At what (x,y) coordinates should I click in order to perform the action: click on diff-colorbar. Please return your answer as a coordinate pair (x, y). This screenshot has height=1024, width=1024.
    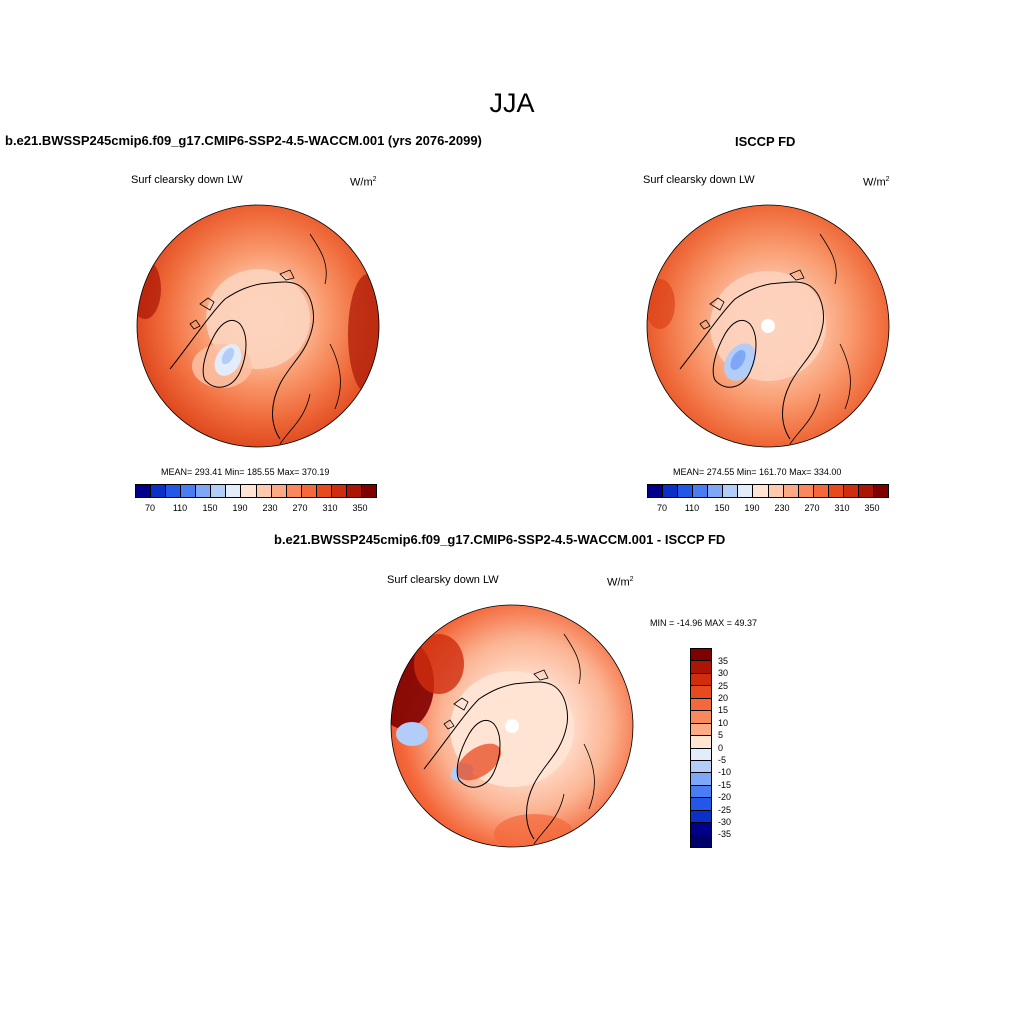
    Looking at the image, I should click on (701, 748).